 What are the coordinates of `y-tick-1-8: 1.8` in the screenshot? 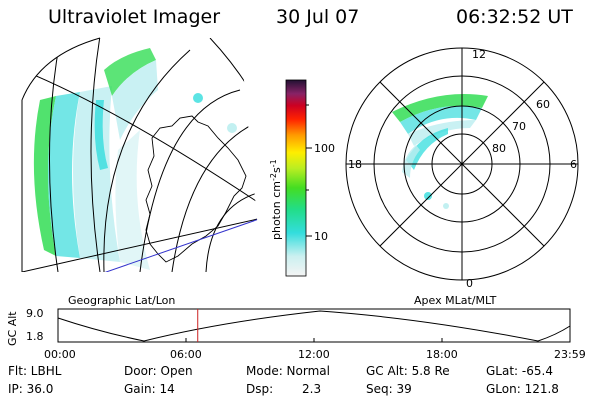 It's located at (35, 336).